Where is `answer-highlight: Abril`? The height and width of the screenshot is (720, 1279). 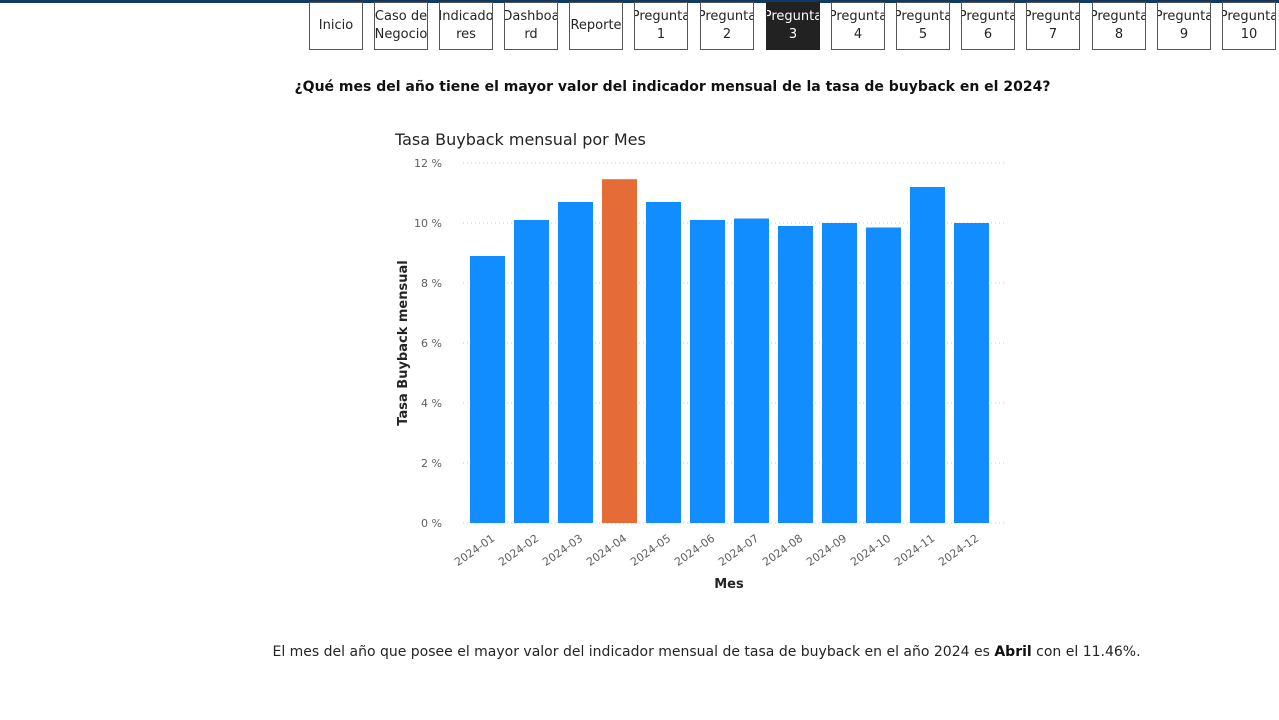 answer-highlight: Abril is located at coordinates (1013, 652).